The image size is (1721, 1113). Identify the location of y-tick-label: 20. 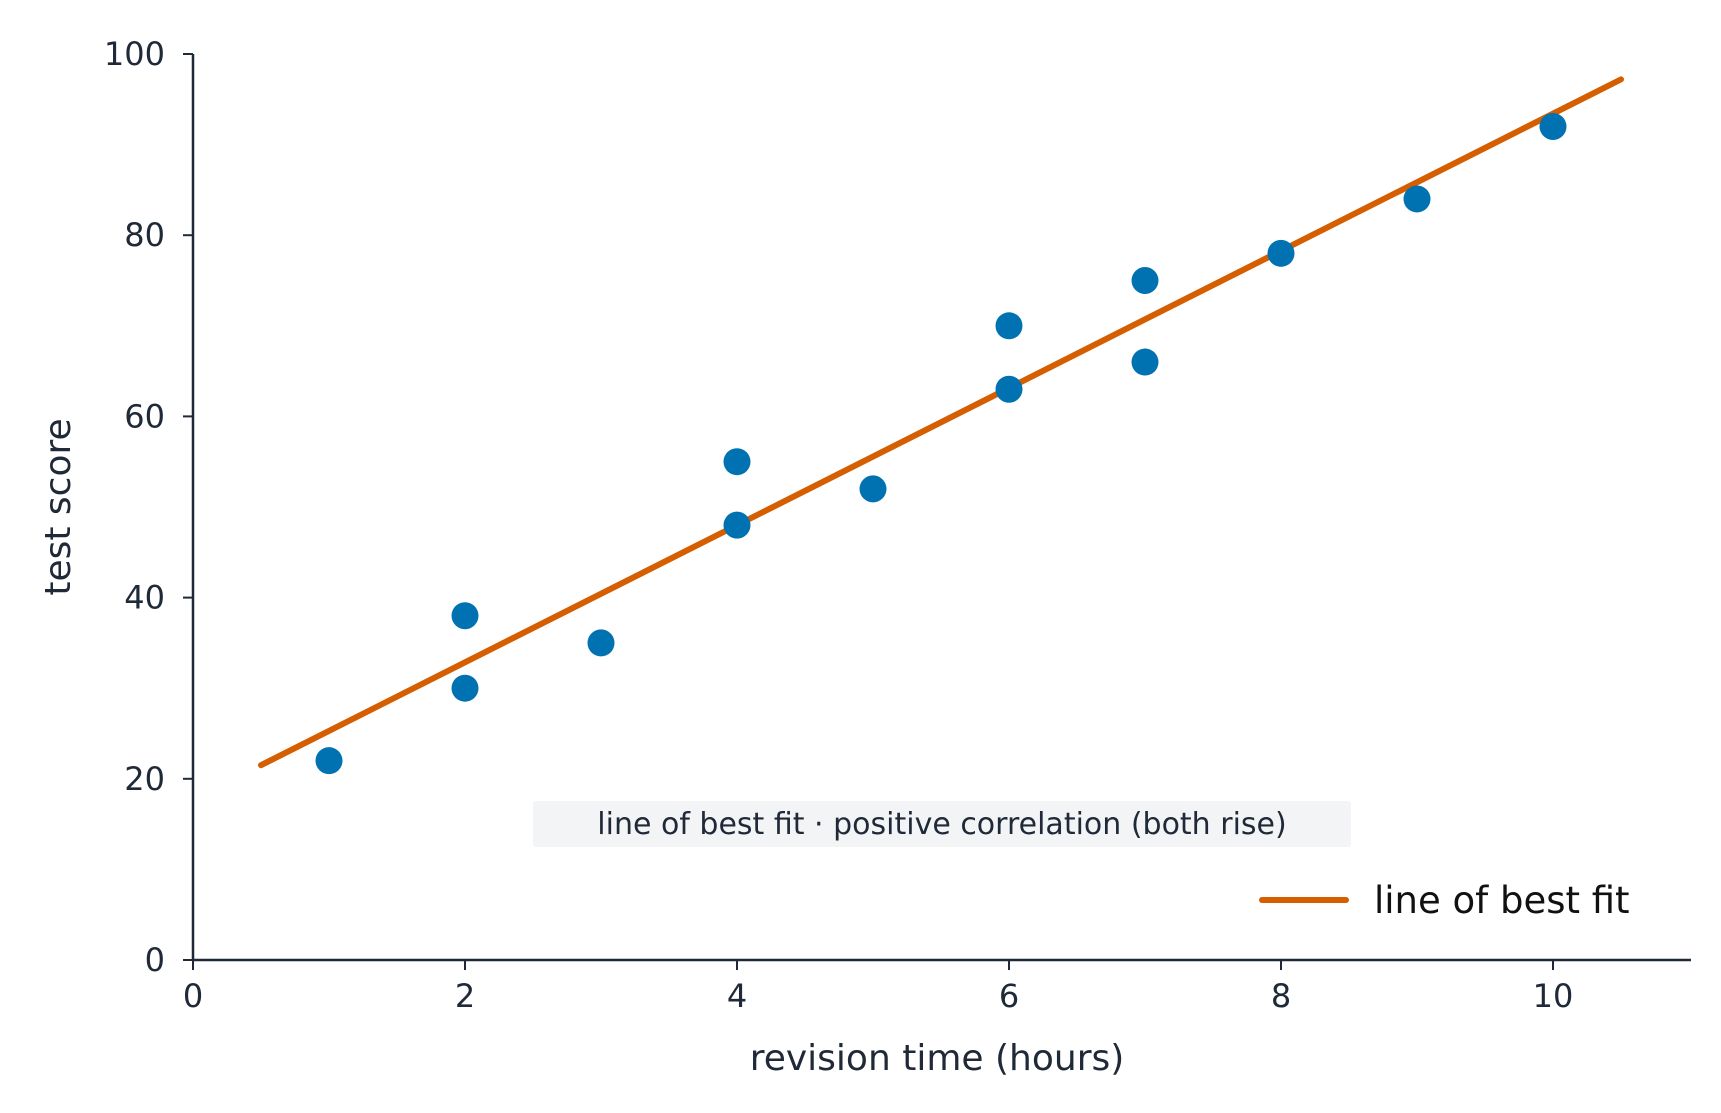
(144, 779).